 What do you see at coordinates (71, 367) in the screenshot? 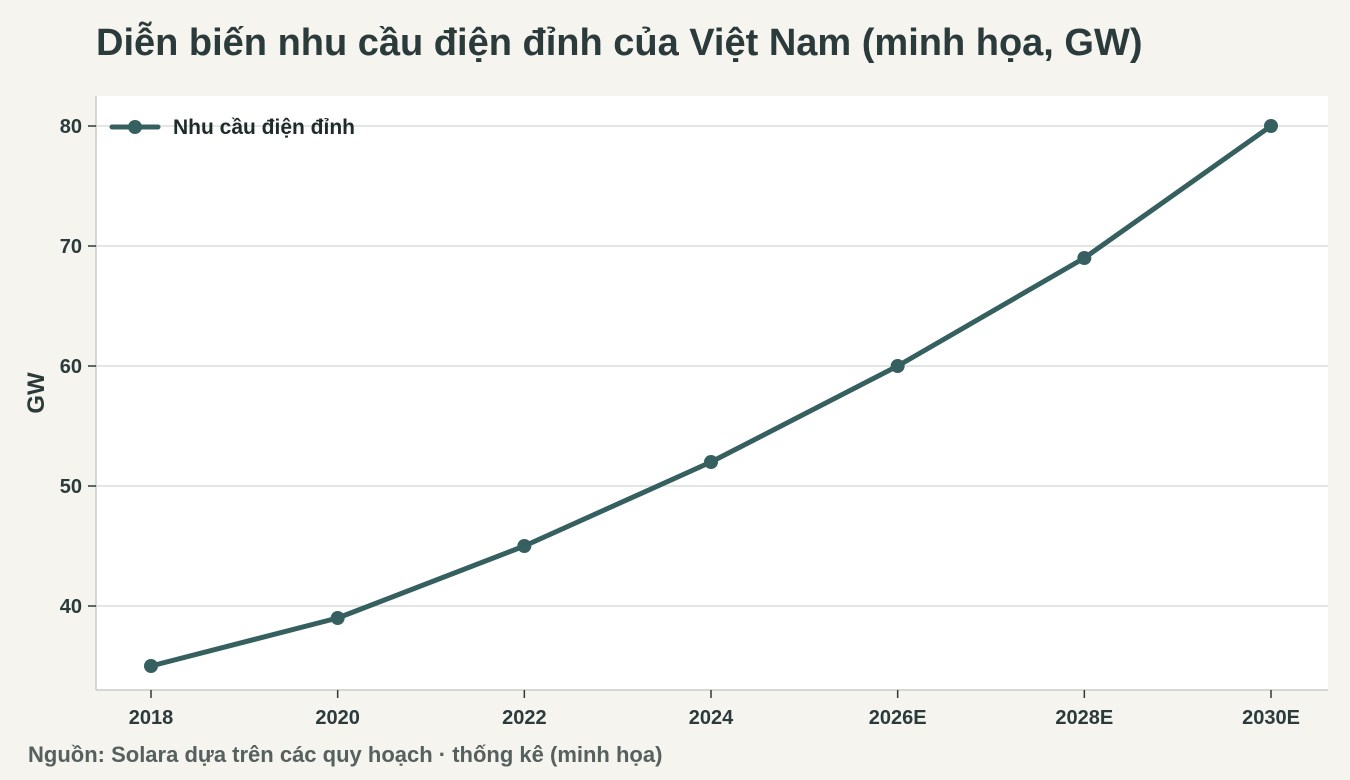
I see `y-tick-label-60: 60` at bounding box center [71, 367].